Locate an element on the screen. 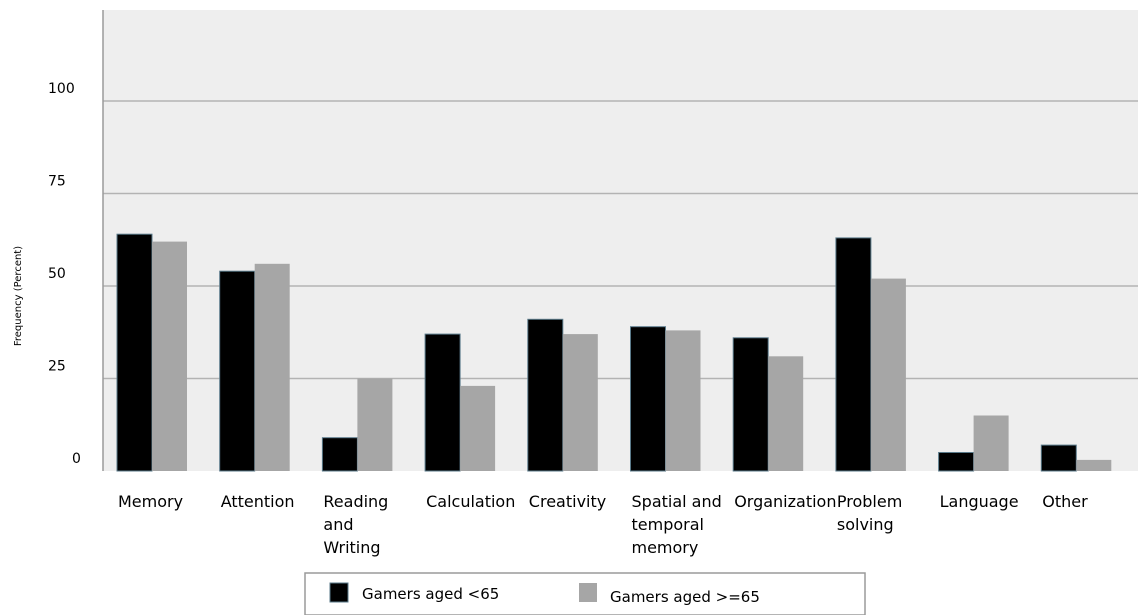  category-label: Creativity is located at coordinates (567, 501).